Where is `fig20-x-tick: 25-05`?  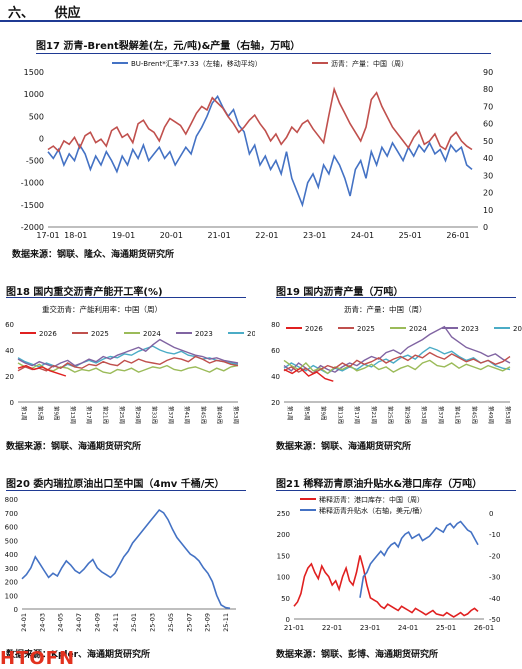
fig20-x-tick: 25-05 is located at coordinates (171, 622).